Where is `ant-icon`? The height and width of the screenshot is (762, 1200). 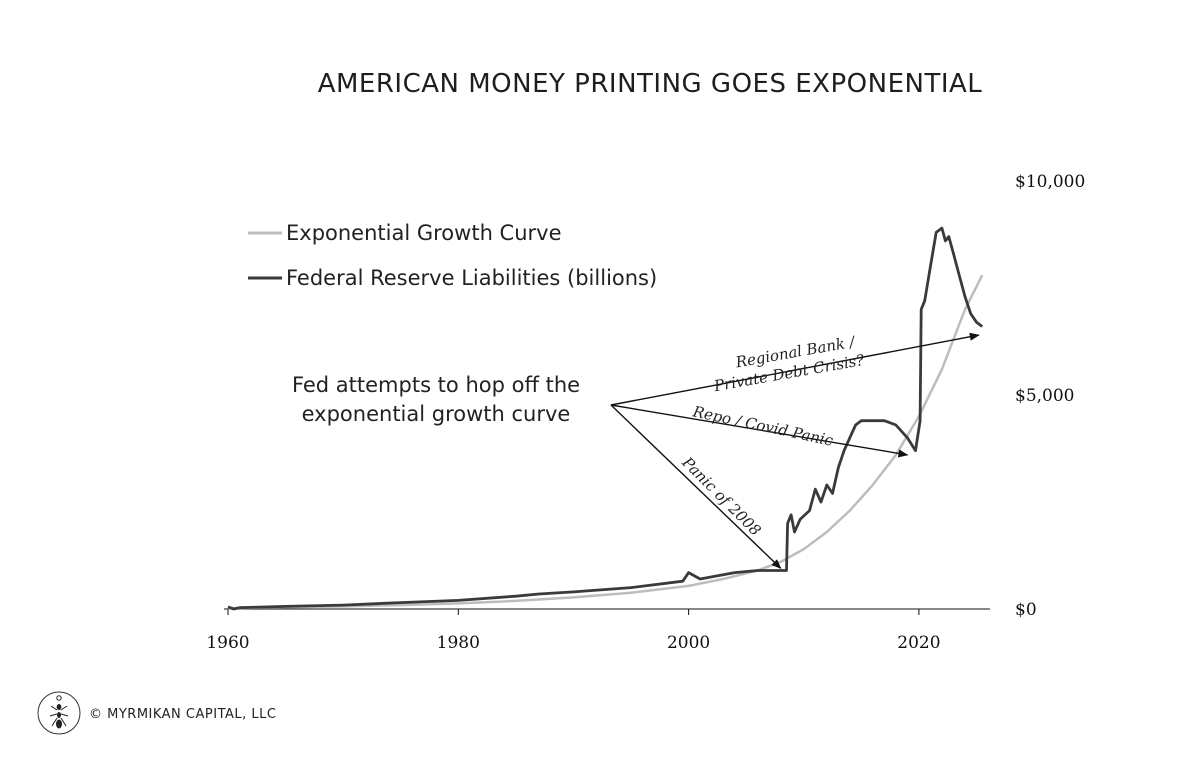
ant-icon is located at coordinates (59, 713).